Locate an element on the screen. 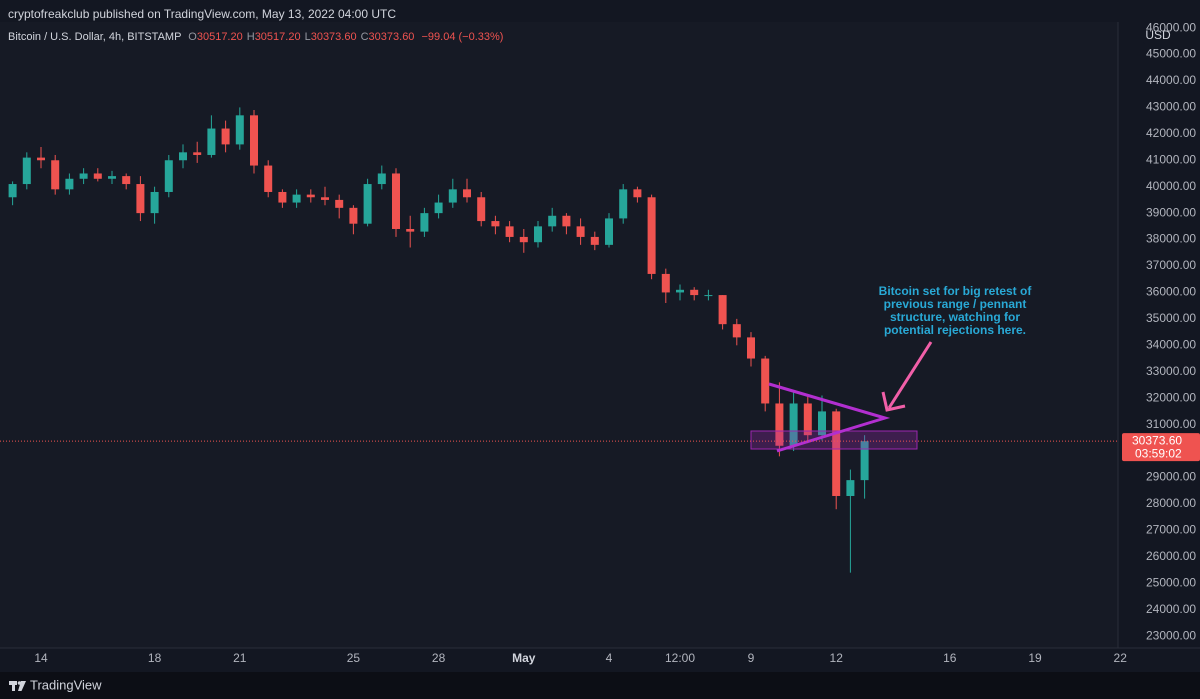  x-tick-label: 16 is located at coordinates (950, 658).